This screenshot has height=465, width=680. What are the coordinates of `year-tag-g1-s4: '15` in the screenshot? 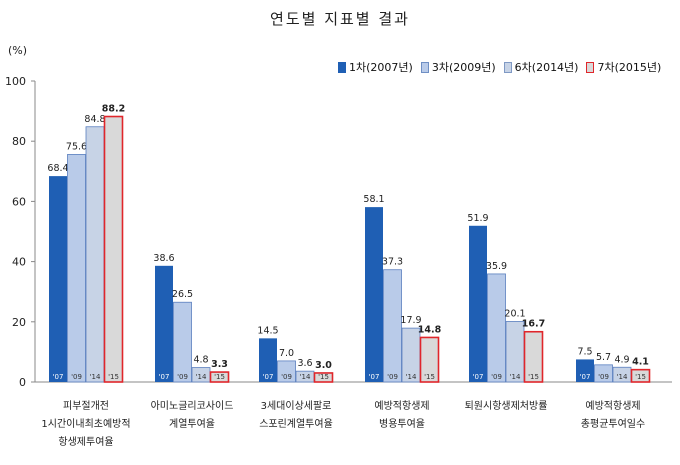 It's located at (113, 377).